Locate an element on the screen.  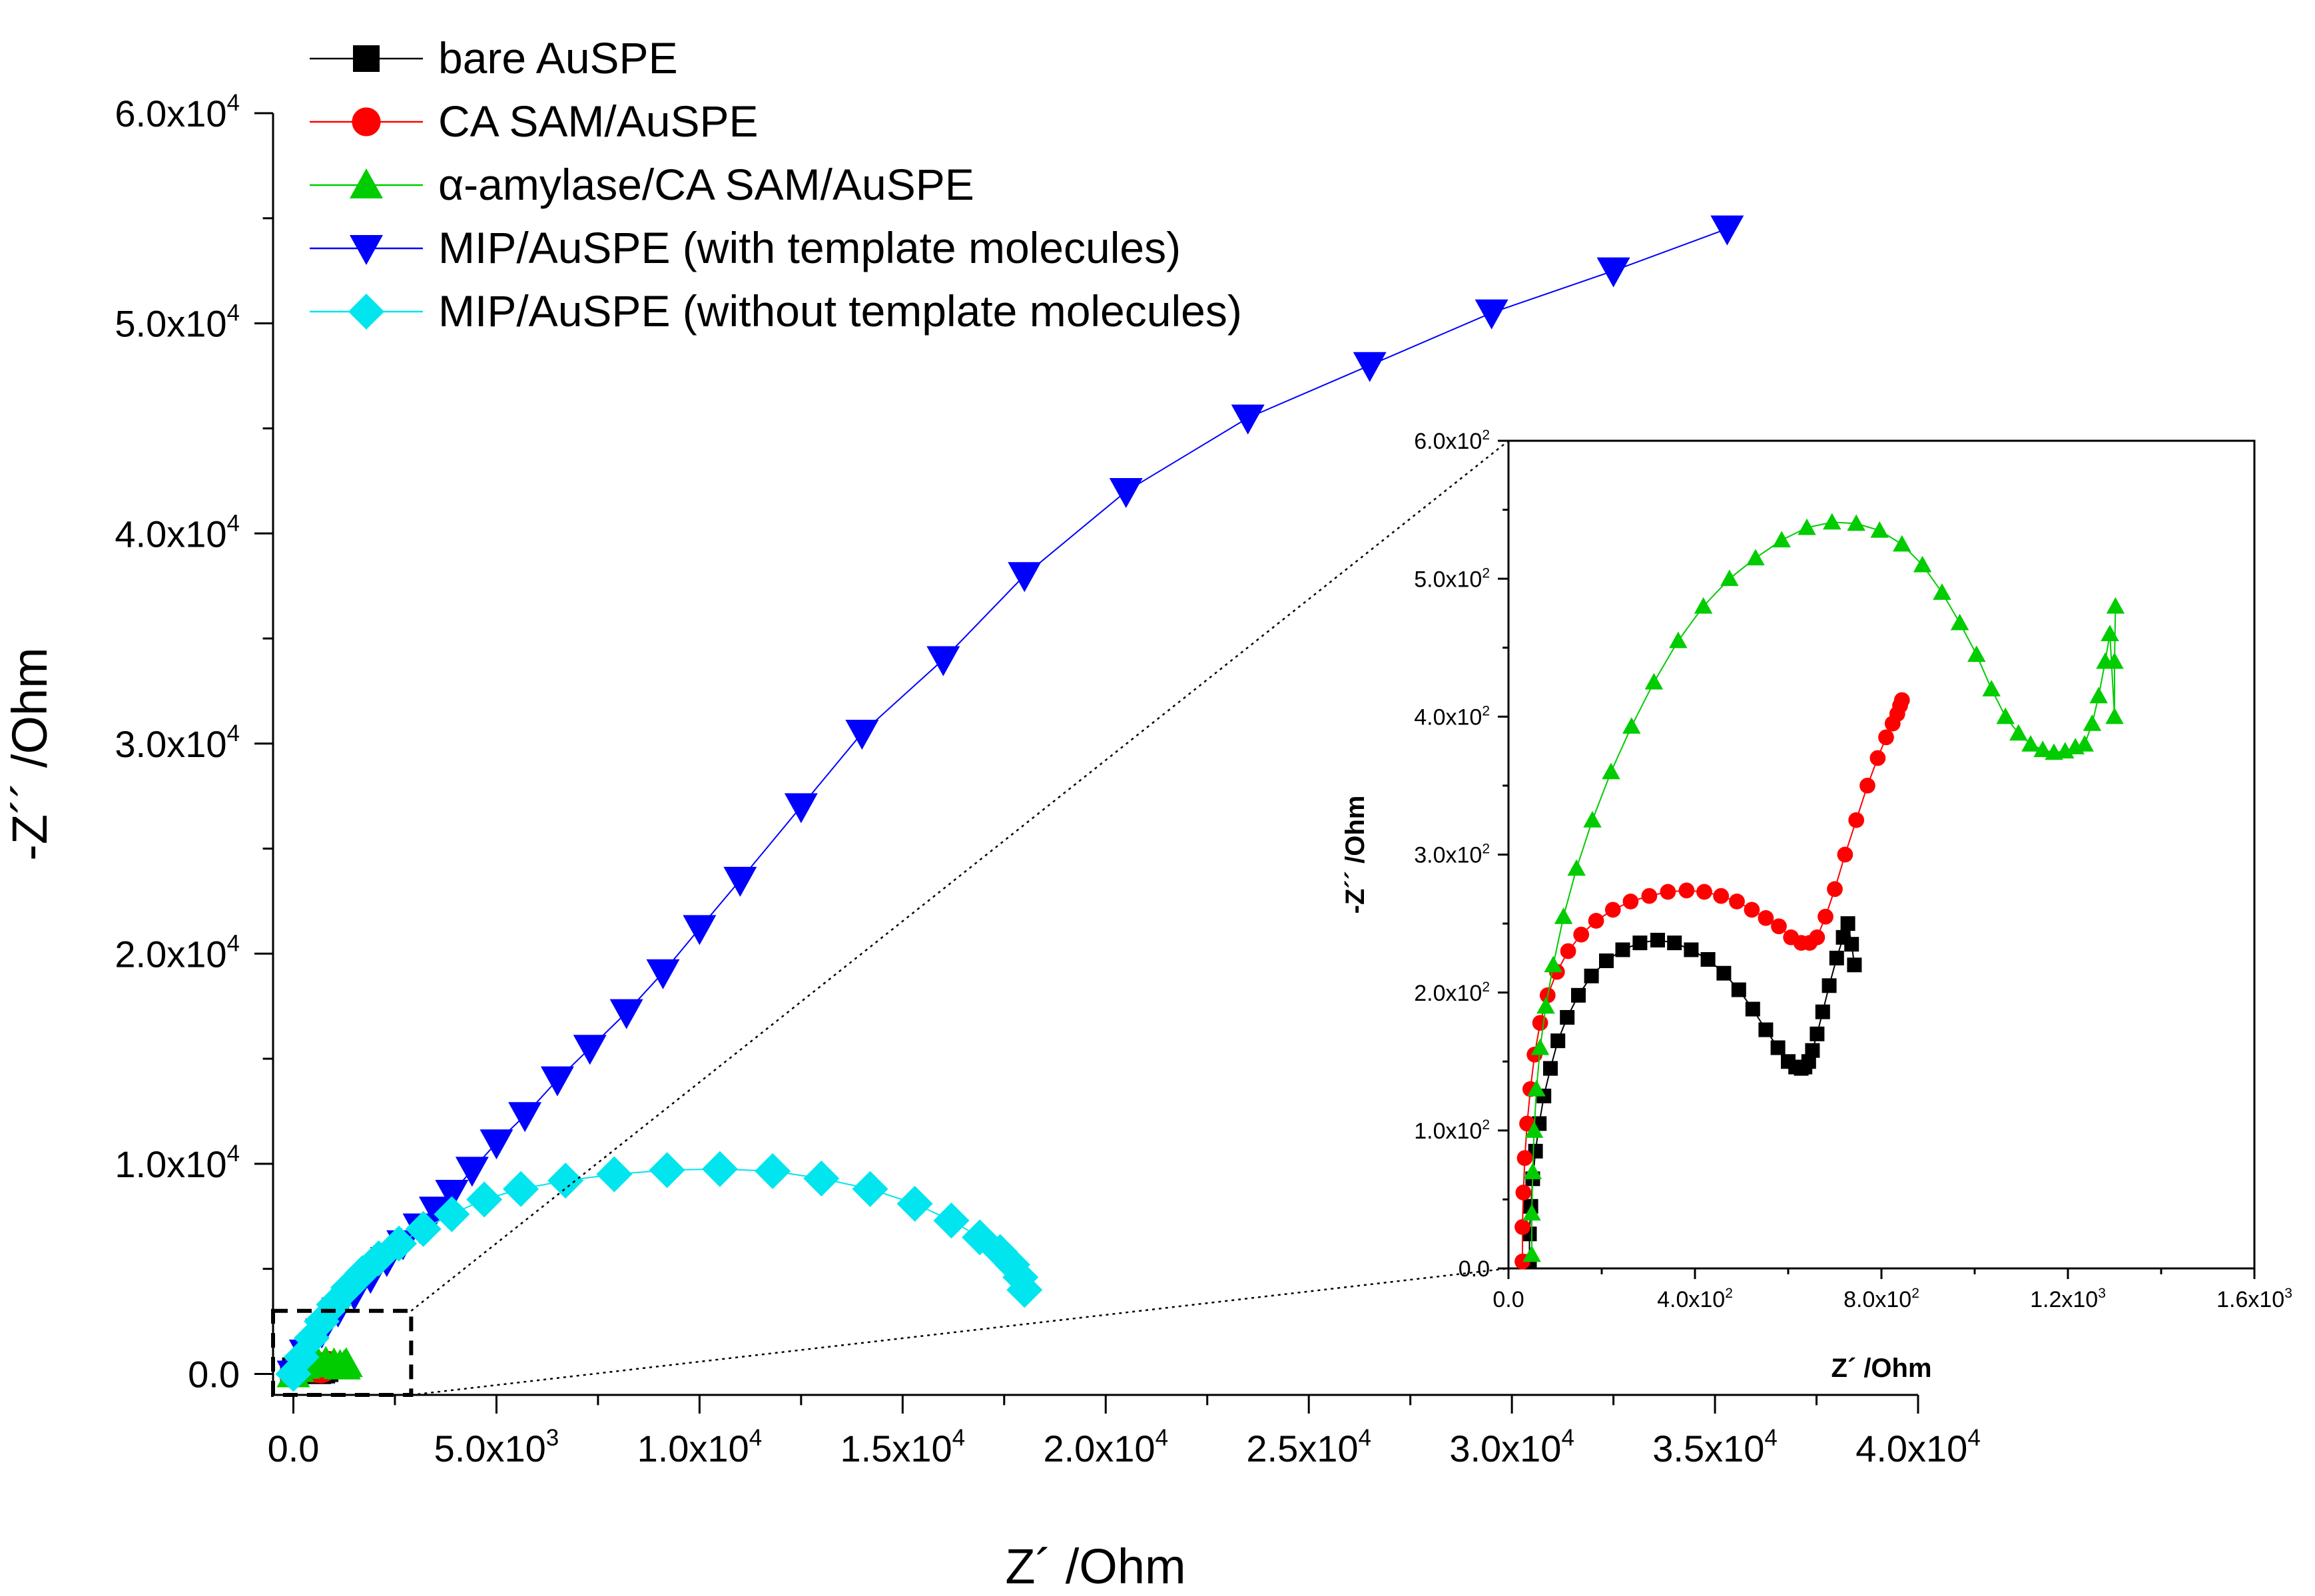
y-tick-label: 4.0x10⁴ is located at coordinates (177, 532).